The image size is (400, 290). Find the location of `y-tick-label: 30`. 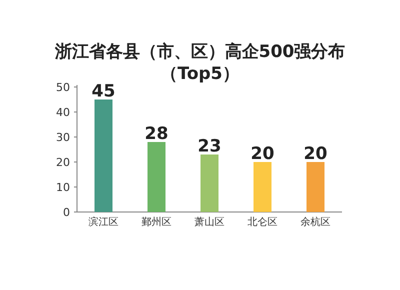

y-tick-label: 30 is located at coordinates (63, 137).